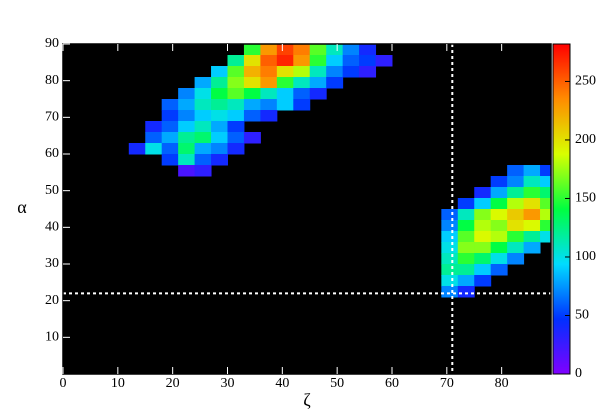  What do you see at coordinates (227, 383) in the screenshot?
I see `x-tick-label: 30` at bounding box center [227, 383].